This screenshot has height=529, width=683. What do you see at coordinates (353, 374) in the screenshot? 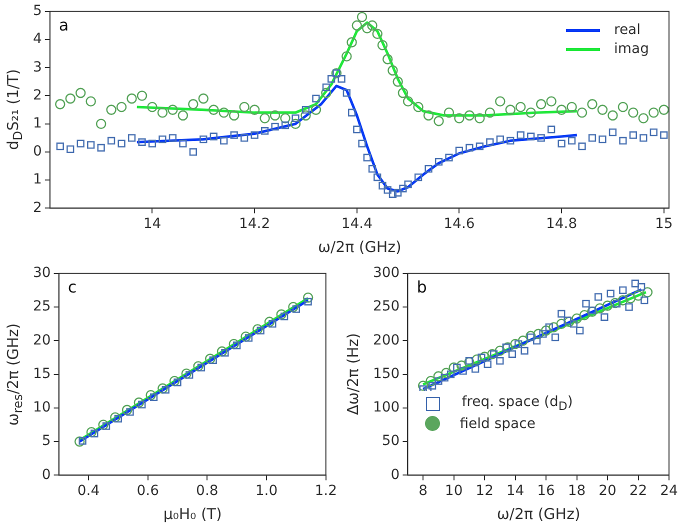
I see `y-axis-title: Δω/2π (Hz)` at bounding box center [353, 374].